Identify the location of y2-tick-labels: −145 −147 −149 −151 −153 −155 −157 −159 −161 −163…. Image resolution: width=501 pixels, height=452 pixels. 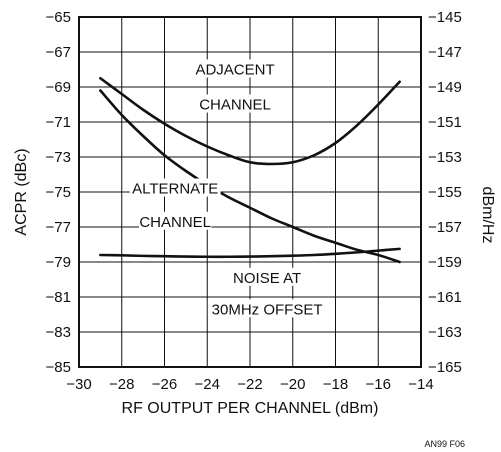
(445, 192).